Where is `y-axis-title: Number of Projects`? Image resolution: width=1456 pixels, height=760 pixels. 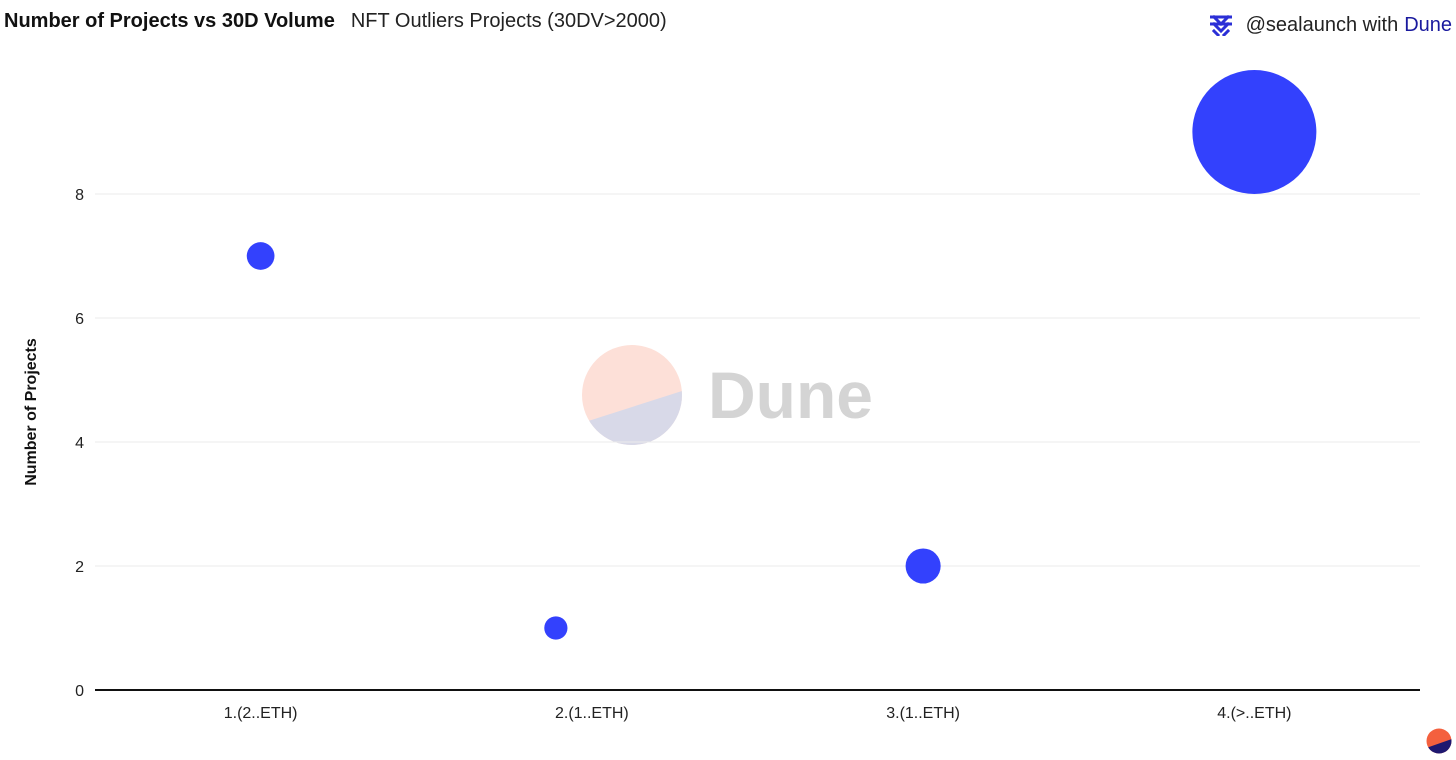
y-axis-title: Number of Projects is located at coordinates (31, 412).